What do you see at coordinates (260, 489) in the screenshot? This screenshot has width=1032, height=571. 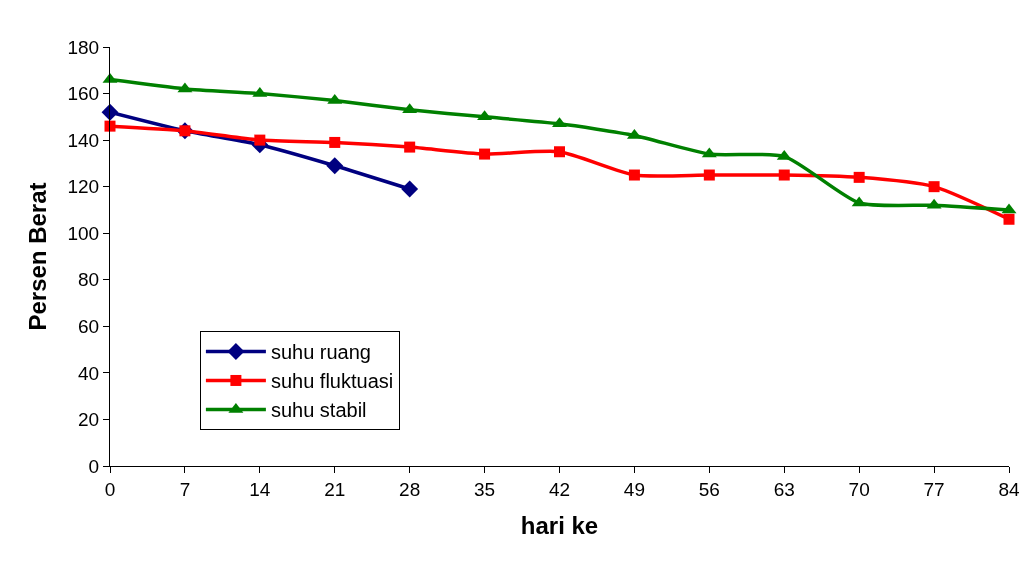 I see `x-tick-label: 14` at bounding box center [260, 489].